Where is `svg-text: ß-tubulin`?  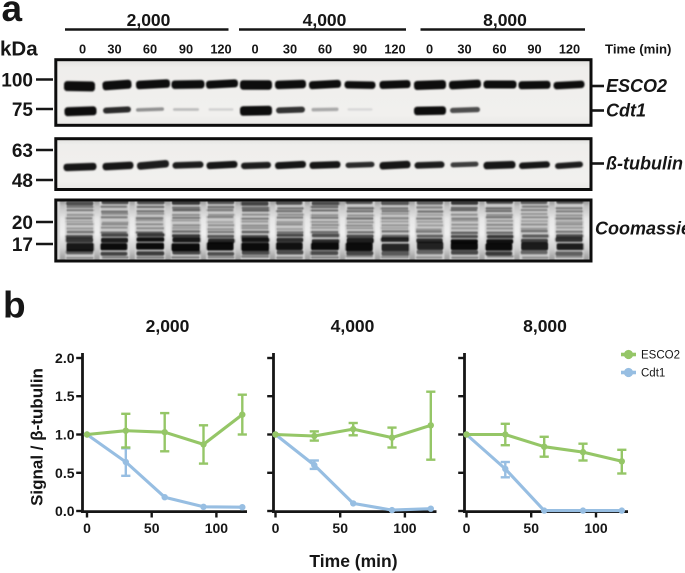 svg-text: ß-tubulin is located at coordinates (644, 164).